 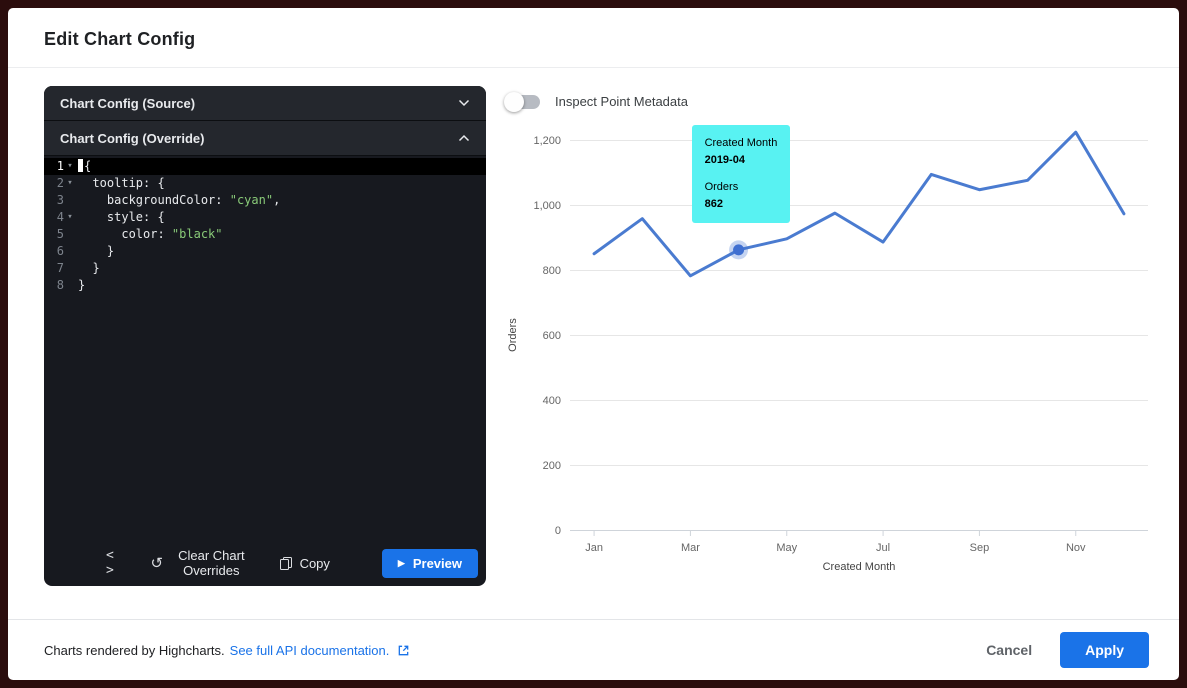 I want to click on svg-text: Sep, so click(x=980, y=548).